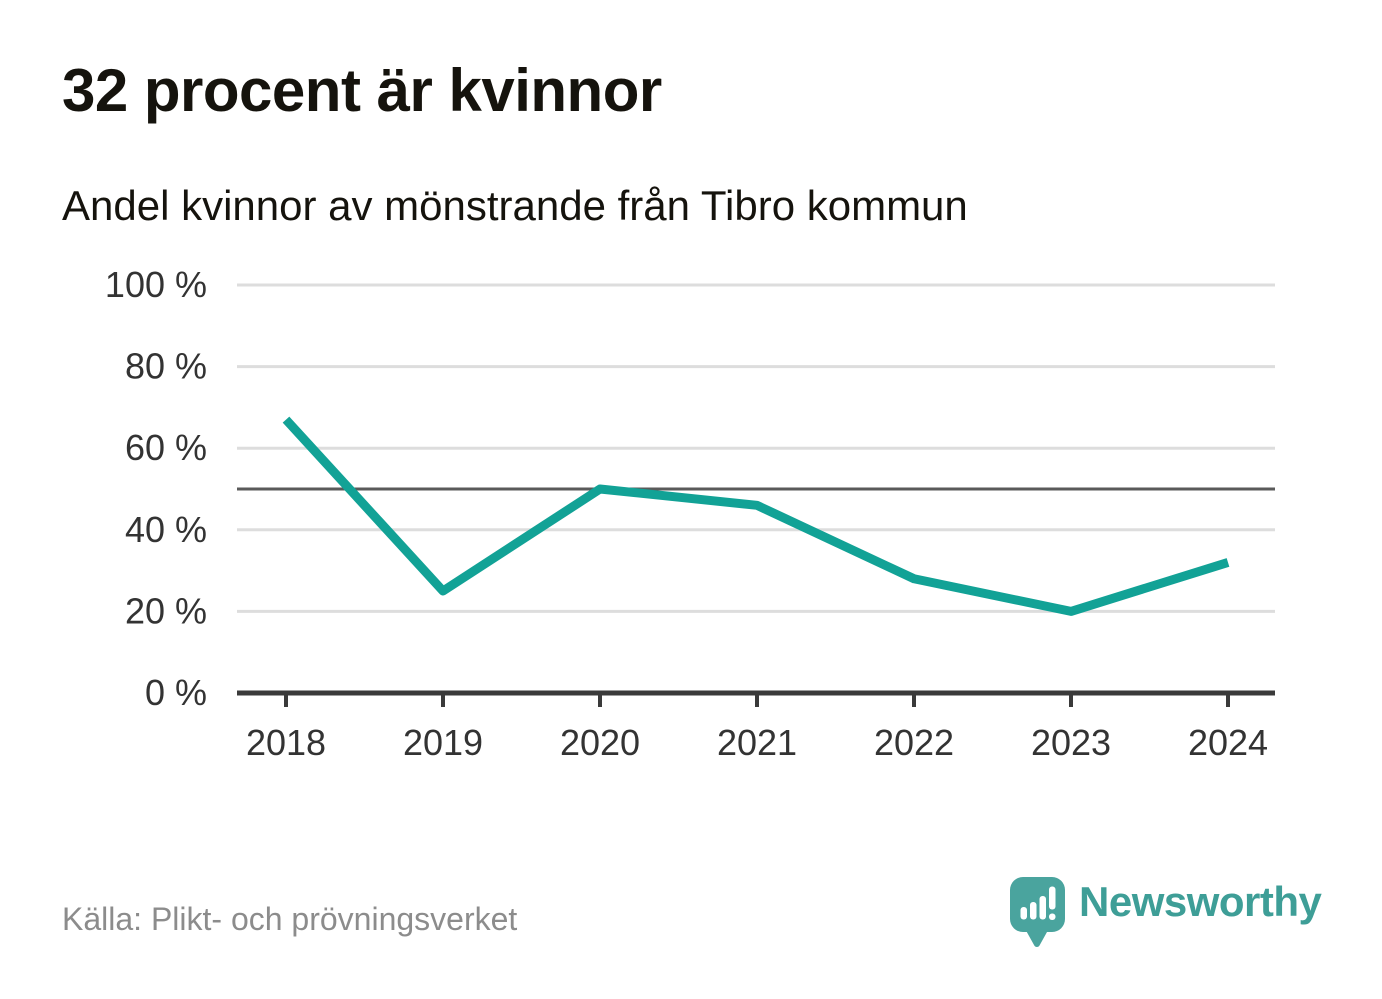 This screenshot has height=999, width=1382. I want to click on y-tick-label: 80 %, so click(166, 366).